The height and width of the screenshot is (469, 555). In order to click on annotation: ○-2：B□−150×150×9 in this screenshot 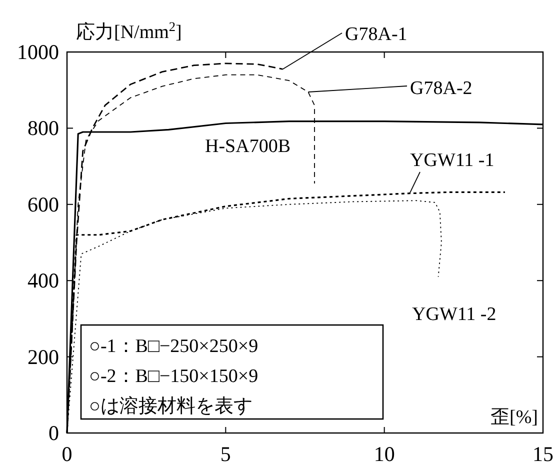, I will do `click(173, 376)`.